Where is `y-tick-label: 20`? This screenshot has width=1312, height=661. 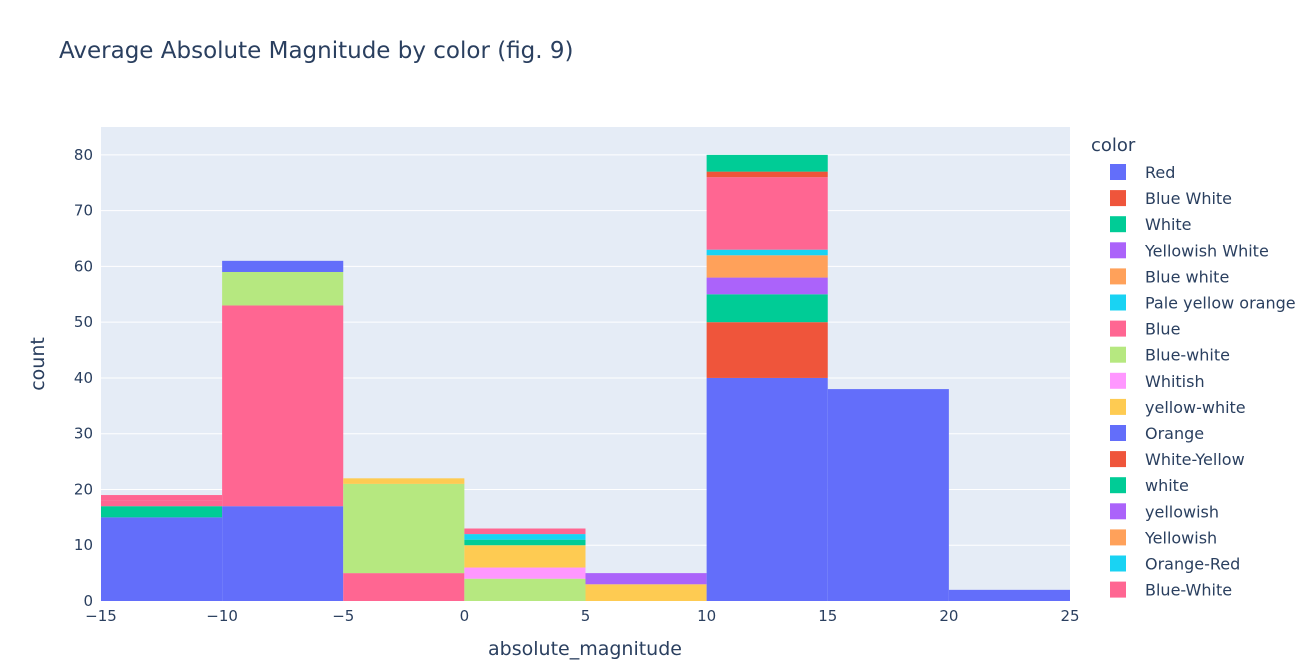
y-tick-label: 20 is located at coordinates (83, 489).